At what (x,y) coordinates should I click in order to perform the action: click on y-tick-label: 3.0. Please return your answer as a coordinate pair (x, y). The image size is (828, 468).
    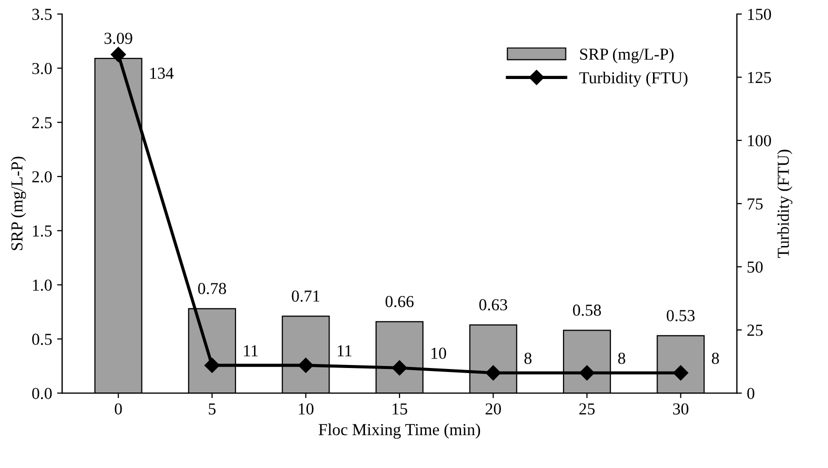
    Looking at the image, I should click on (42, 68).